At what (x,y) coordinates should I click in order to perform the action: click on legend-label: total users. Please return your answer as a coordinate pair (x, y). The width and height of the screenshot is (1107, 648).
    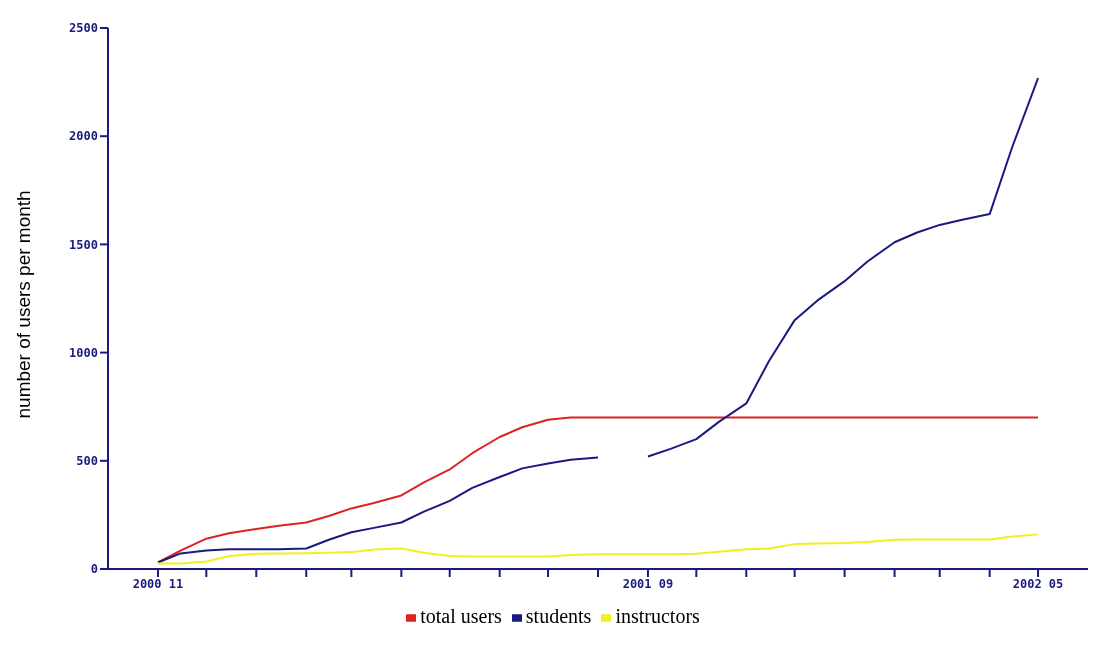
    Looking at the image, I should click on (461, 616).